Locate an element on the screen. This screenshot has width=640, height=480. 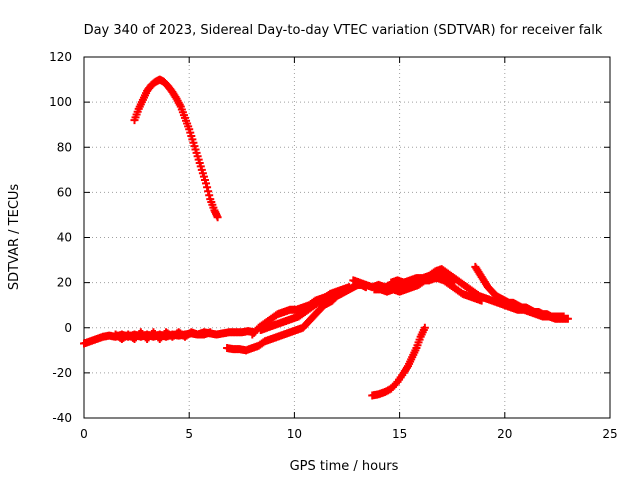
x-tick-label: 20 is located at coordinates (504, 434).